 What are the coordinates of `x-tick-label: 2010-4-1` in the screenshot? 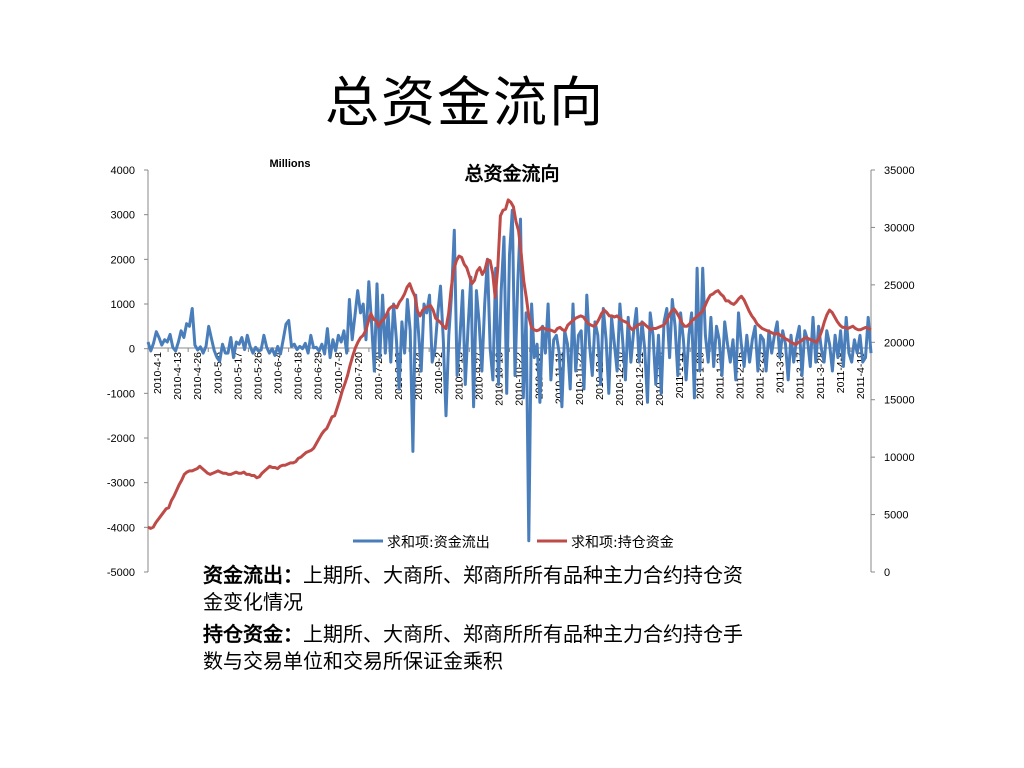 It's located at (158, 373).